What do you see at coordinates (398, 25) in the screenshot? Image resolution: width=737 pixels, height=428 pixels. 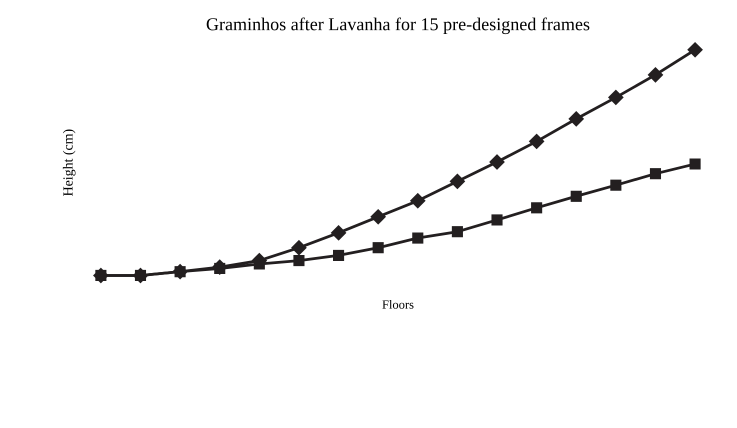 I see `chart-title: Graminhos after Lavanha for 15 pre-designed frames` at bounding box center [398, 25].